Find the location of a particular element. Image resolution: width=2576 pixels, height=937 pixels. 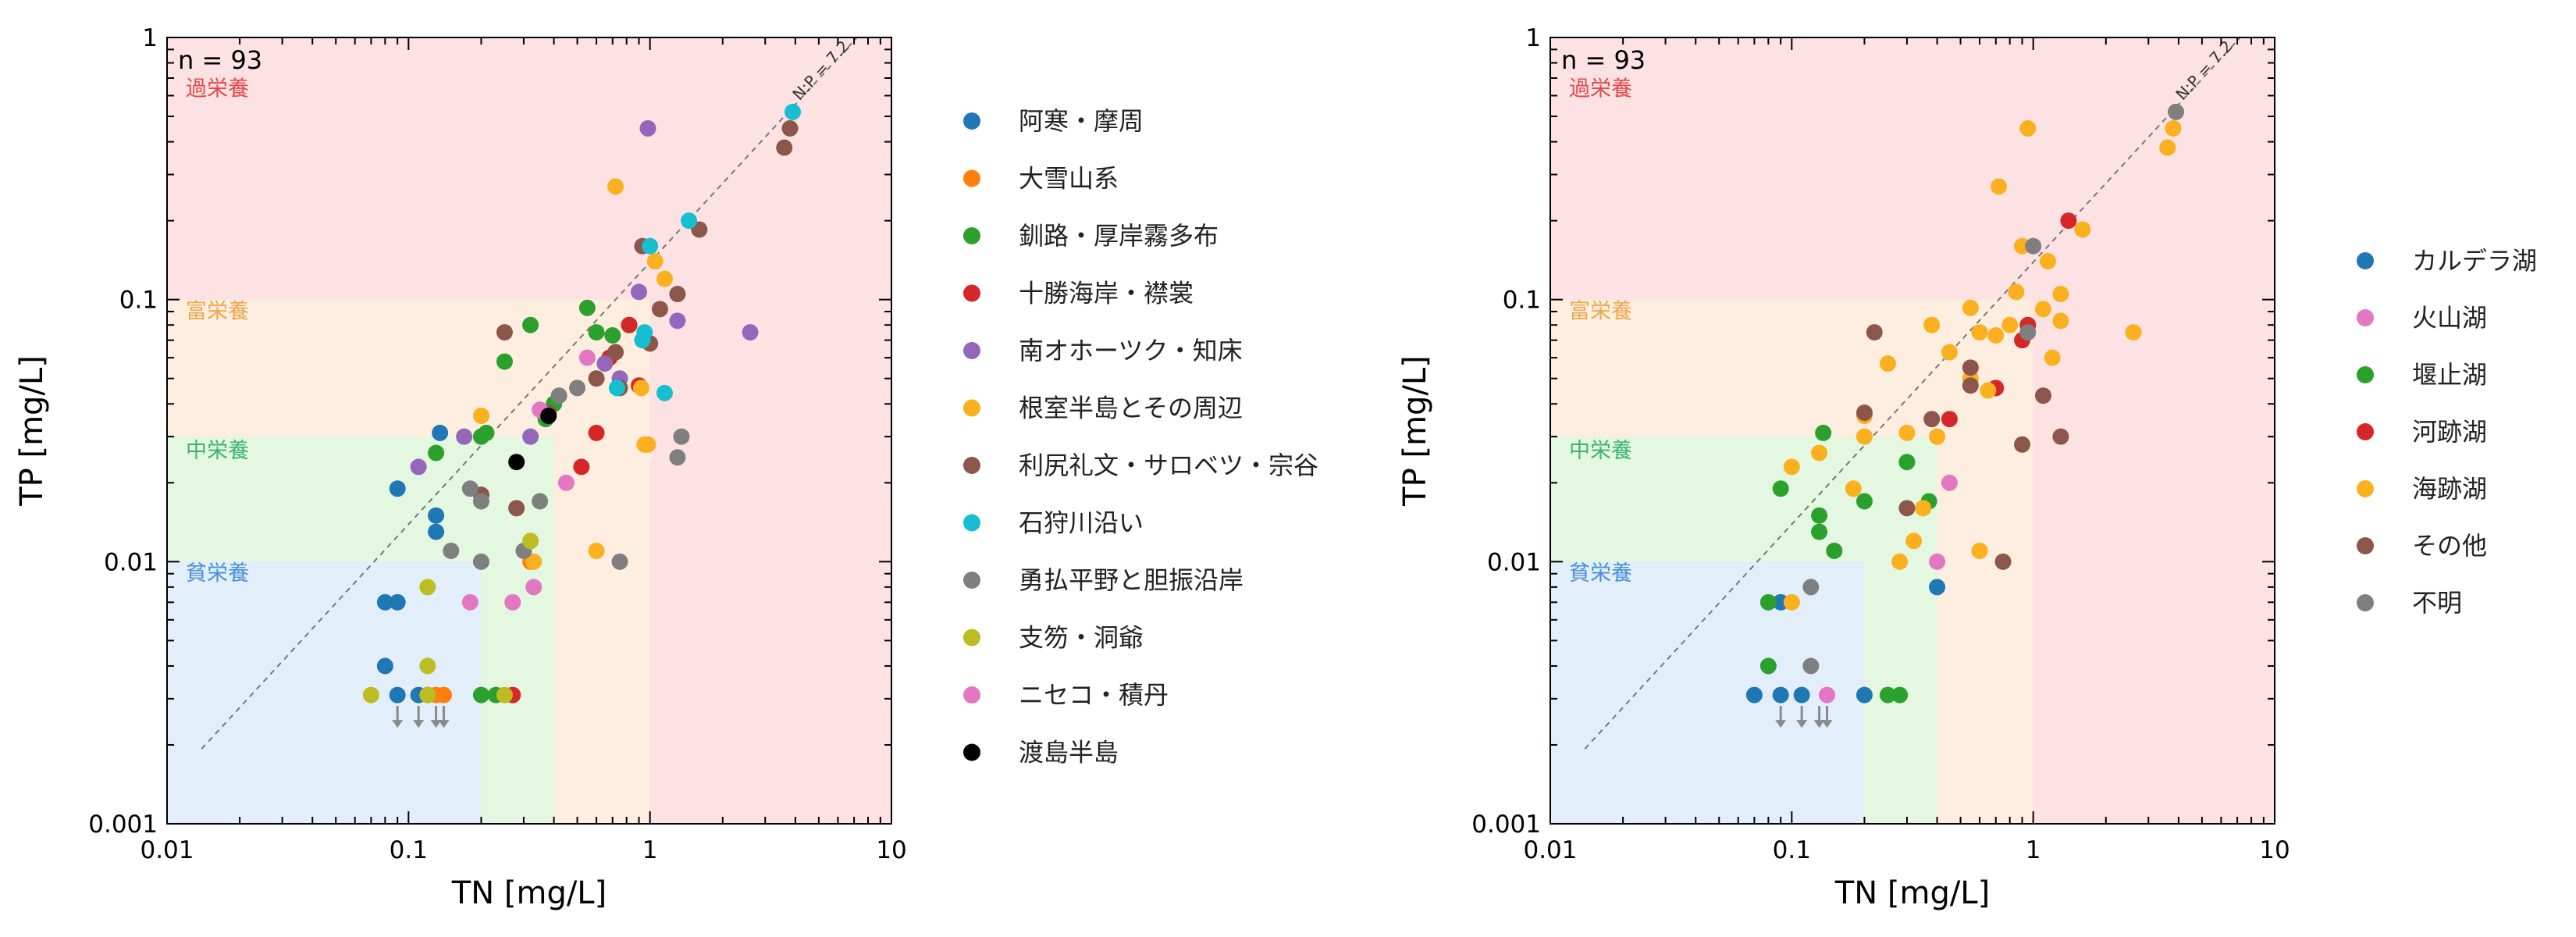

legend-item: 南オホーツク・知床 is located at coordinates (1103, 350).